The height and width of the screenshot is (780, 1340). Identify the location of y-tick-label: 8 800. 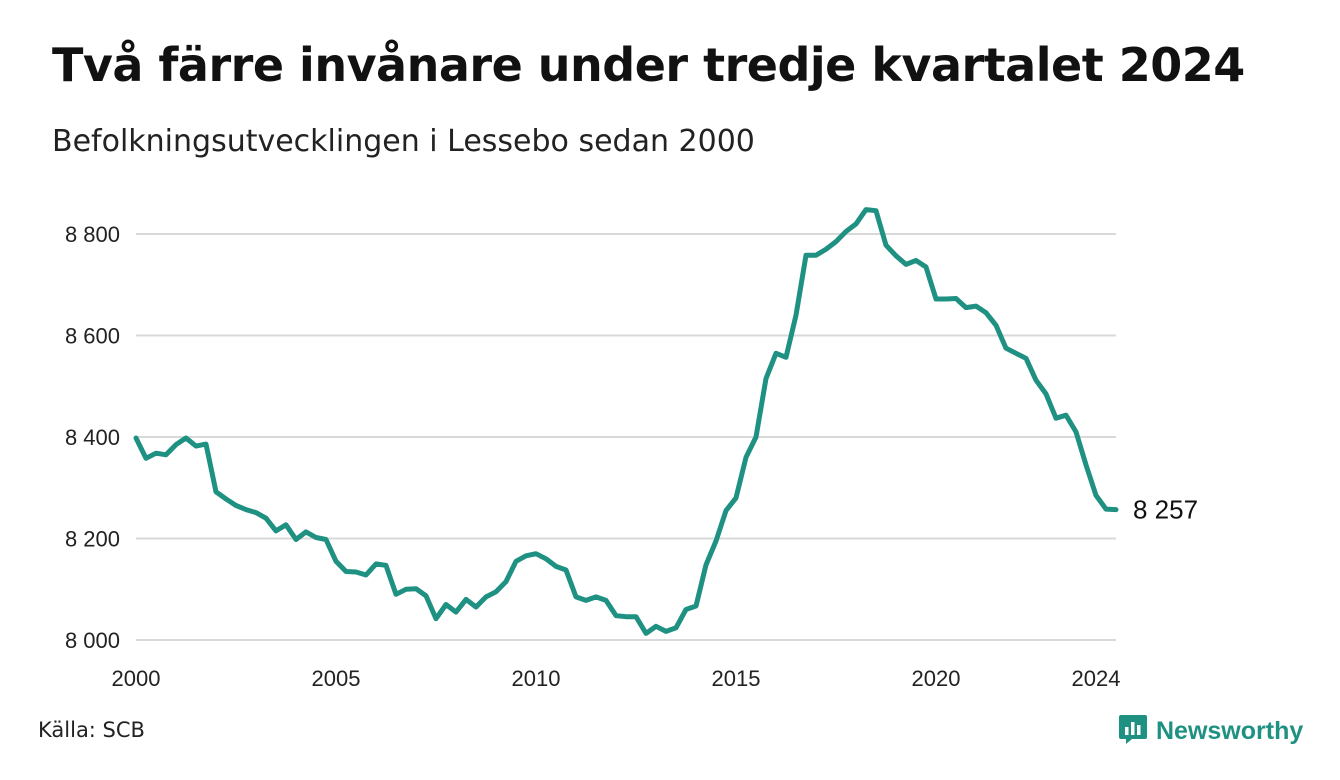
(92, 234).